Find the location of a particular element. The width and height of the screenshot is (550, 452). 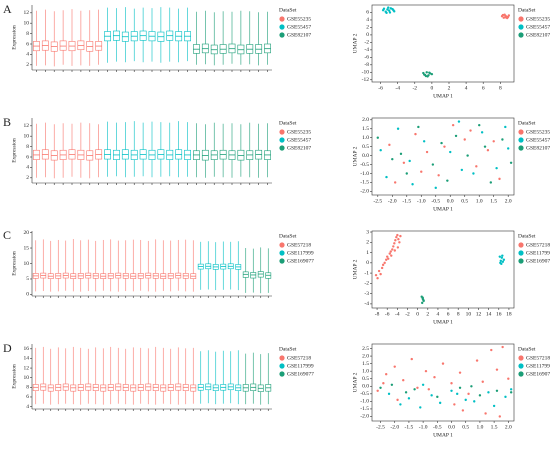

y-tick-label: 12 is located at coordinates (27, 13).